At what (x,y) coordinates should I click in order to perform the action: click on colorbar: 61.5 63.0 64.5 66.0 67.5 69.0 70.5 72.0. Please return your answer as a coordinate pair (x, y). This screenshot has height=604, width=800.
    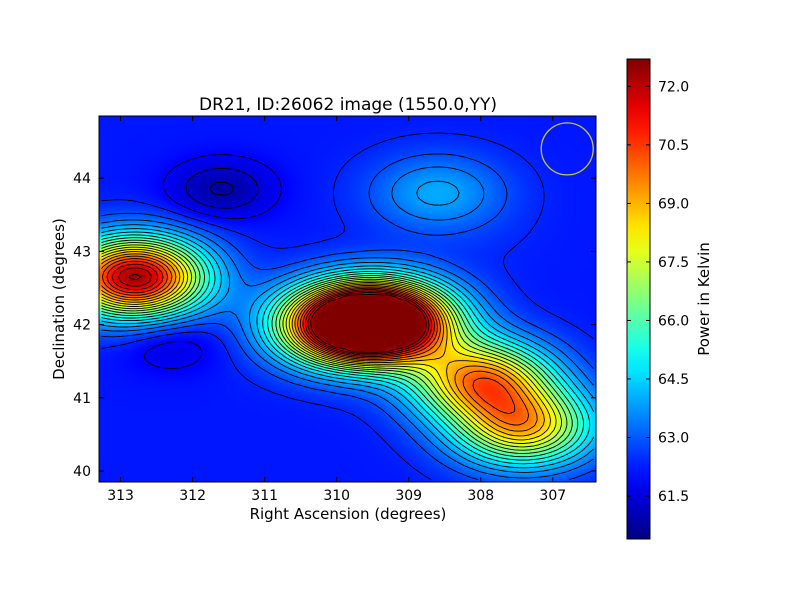
    Looking at the image, I should click on (658, 299).